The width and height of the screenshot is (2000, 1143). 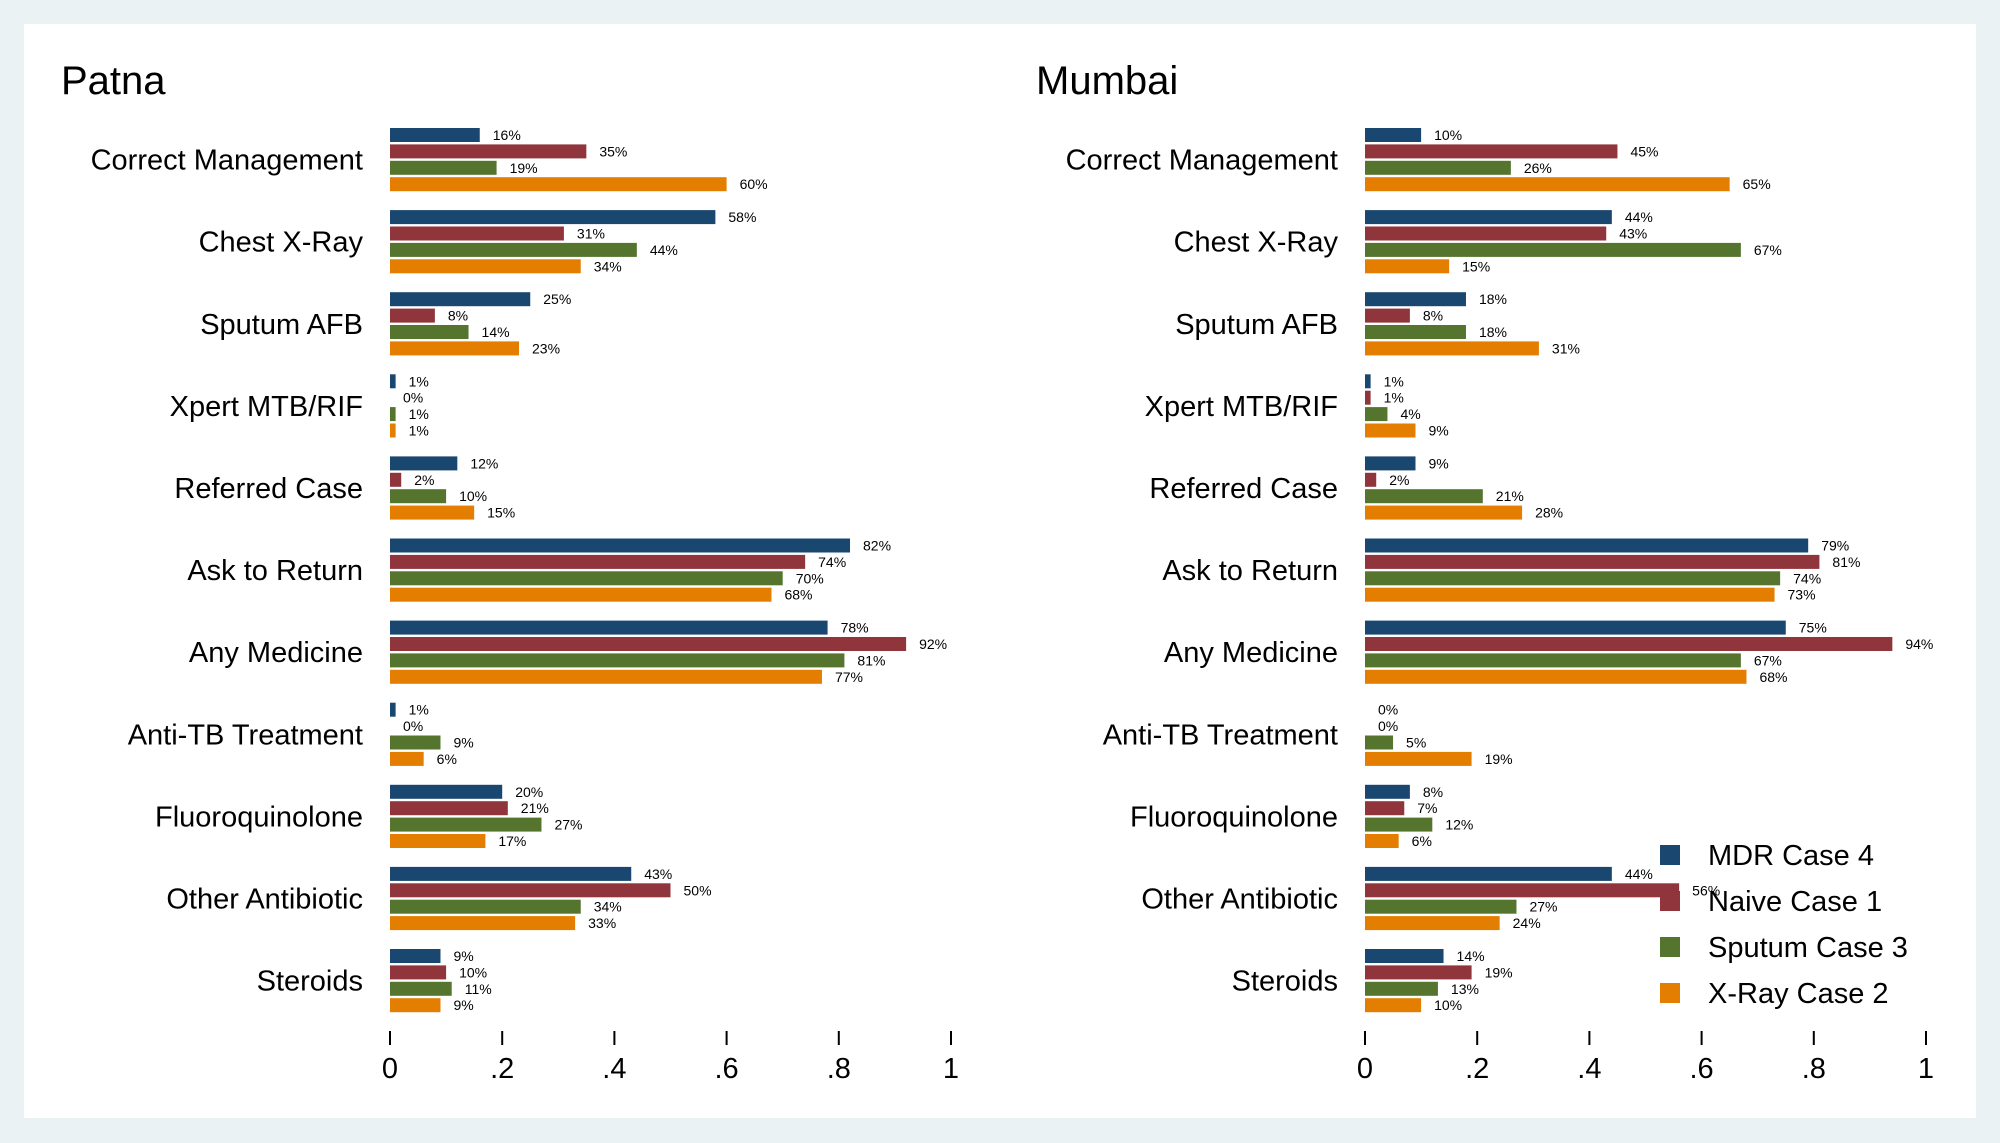 I want to click on data-label: 44%, so click(x=664, y=250).